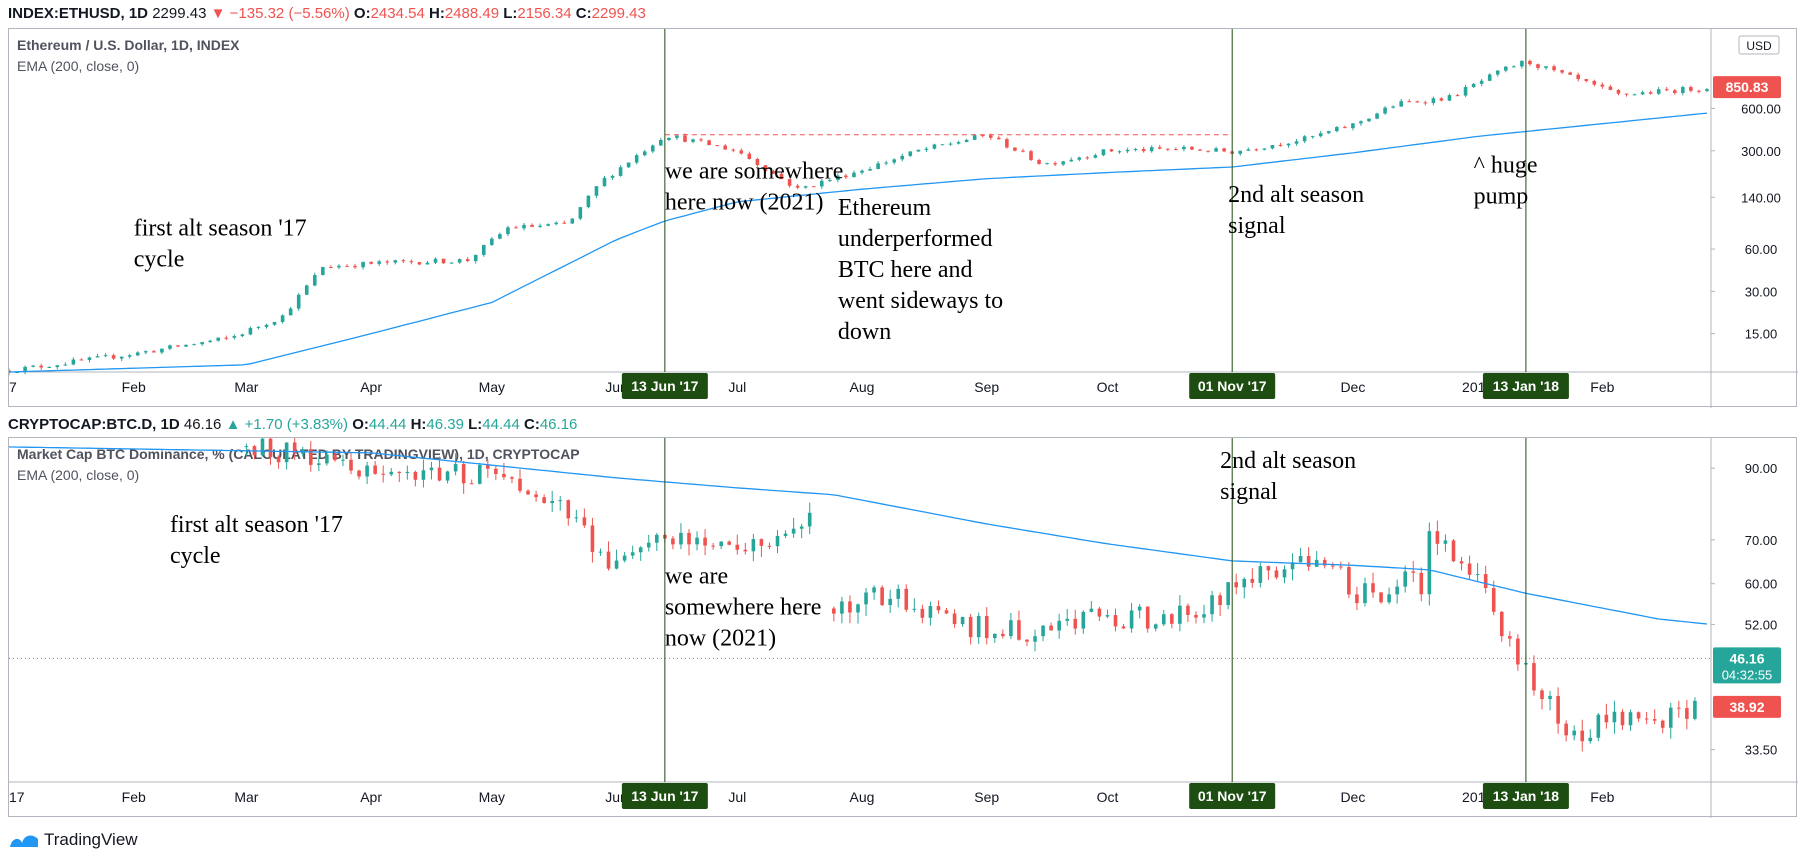 Image resolution: width=1805 pixels, height=864 pixels. What do you see at coordinates (128, 45) in the screenshot?
I see `chart-title: Ethereum / U.S. Dollar, 1D, INDEX` at bounding box center [128, 45].